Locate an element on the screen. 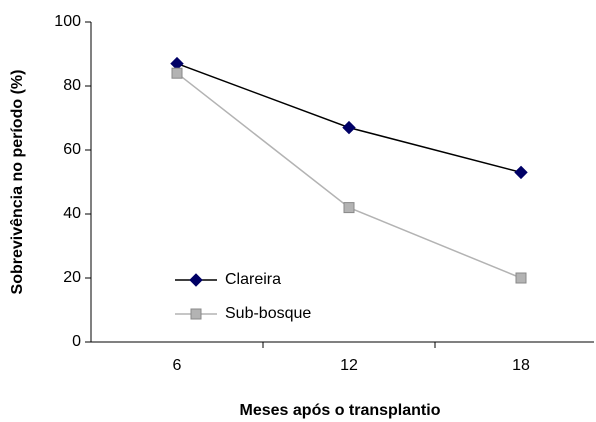 The image size is (596, 422). x-tick-label: 6 is located at coordinates (177, 365).